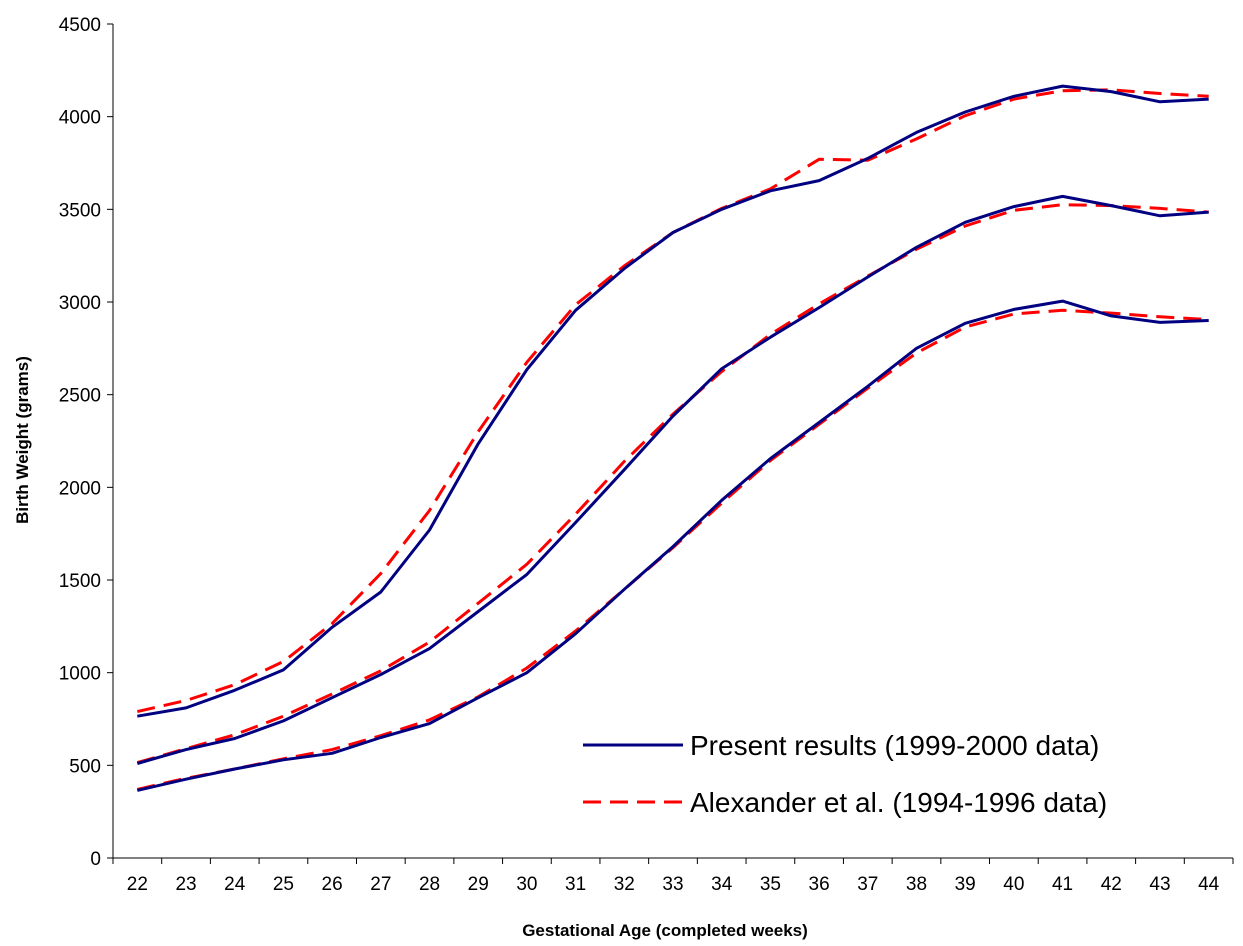  Describe the element at coordinates (429, 884) in the screenshot. I see `x-tick-label: 28` at that location.